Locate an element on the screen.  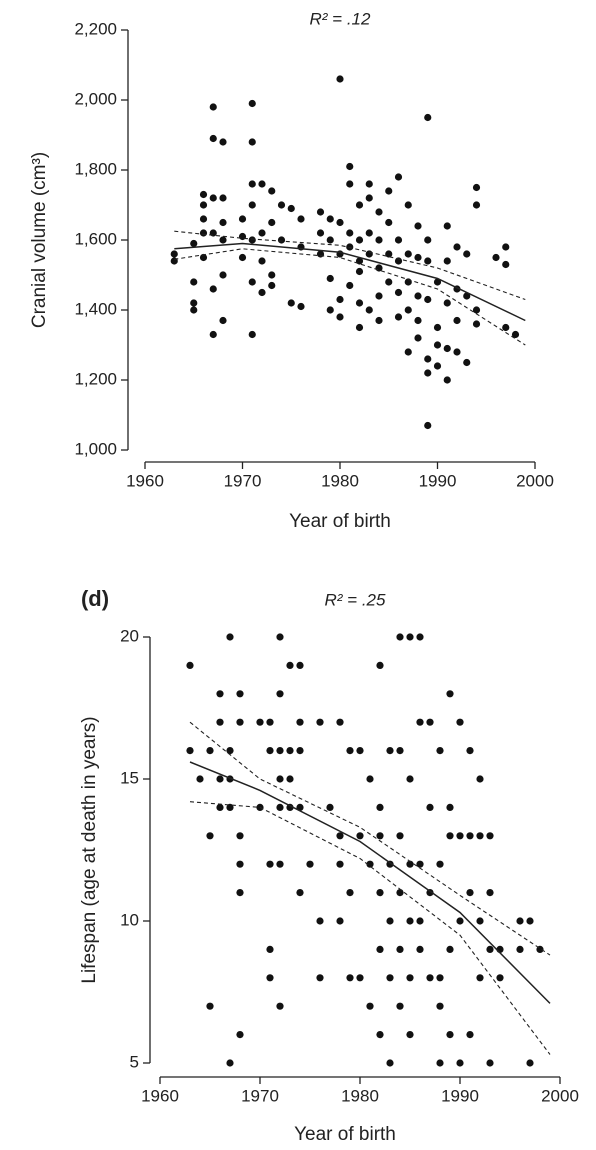
confidence-upper is located at coordinates (350, 265).